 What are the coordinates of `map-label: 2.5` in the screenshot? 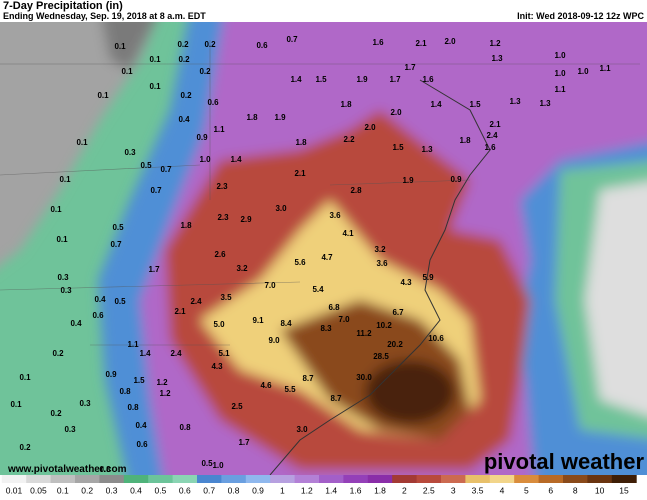 It's located at (237, 406).